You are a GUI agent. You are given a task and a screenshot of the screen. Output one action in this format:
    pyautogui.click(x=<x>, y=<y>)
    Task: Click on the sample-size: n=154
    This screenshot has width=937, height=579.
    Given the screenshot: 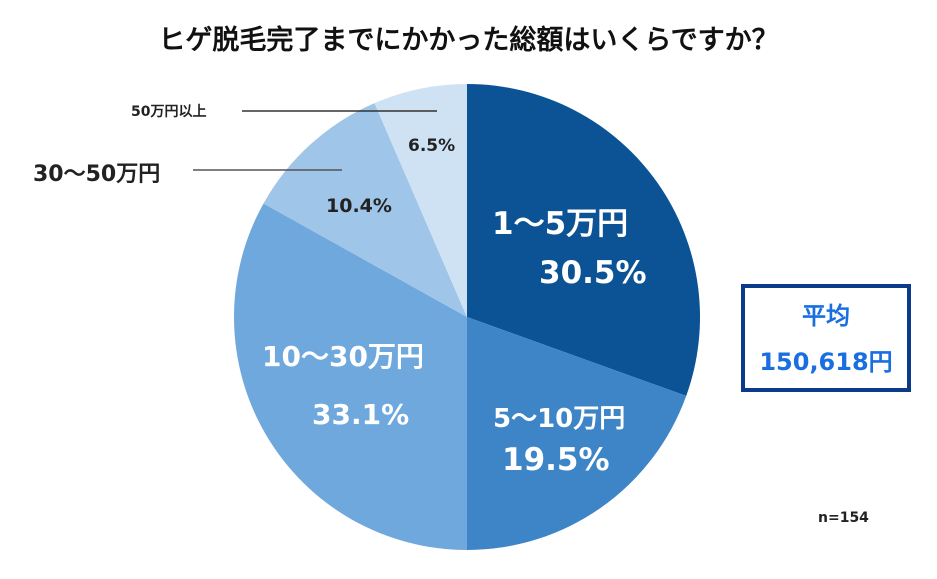 What is the action you would take?
    pyautogui.click(x=843, y=518)
    